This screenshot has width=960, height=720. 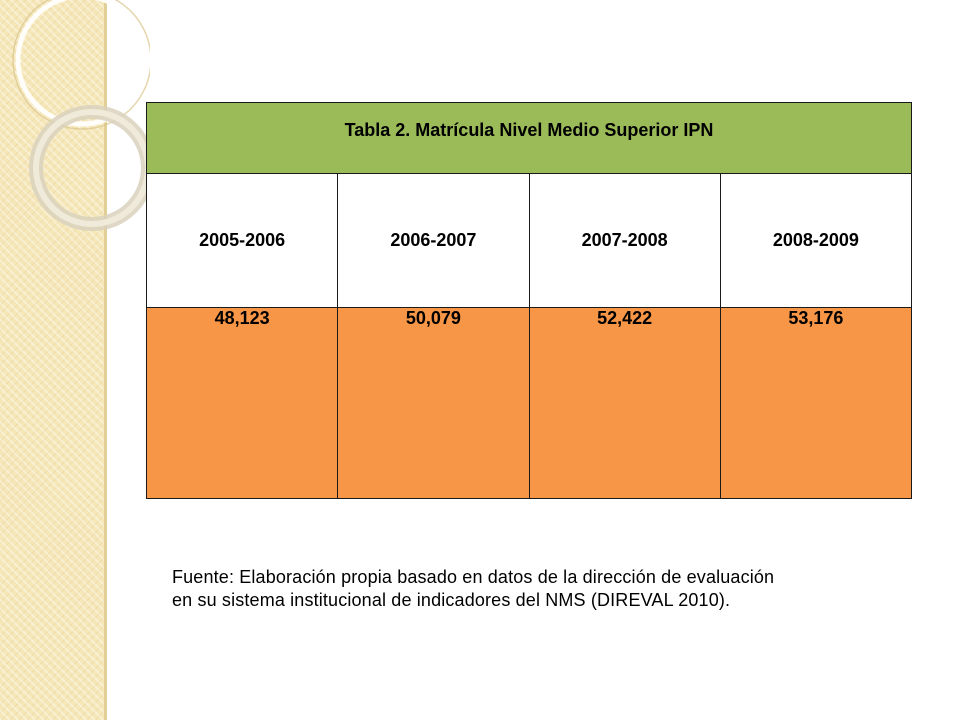 I want to click on enrollment-value: 48,123, so click(x=242, y=403).